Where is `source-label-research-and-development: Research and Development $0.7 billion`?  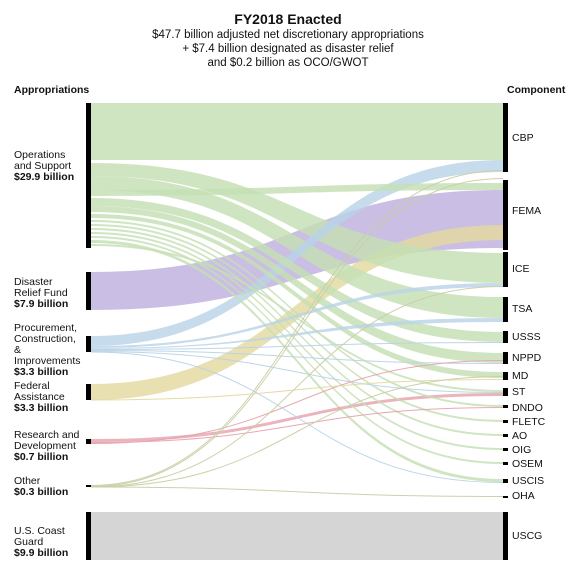
source-label-research-and-development: Research and Development $0.7 billion is located at coordinates (49, 446).